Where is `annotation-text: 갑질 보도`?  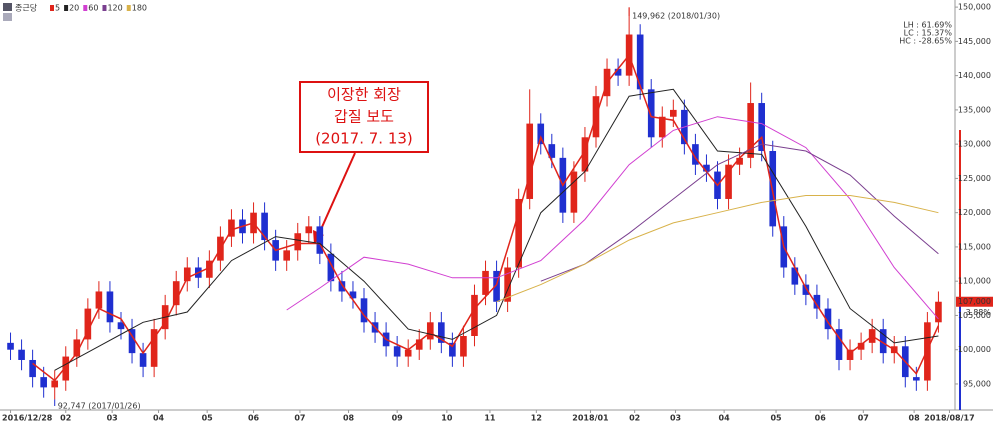 annotation-text: 갑질 보도 is located at coordinates (364, 117).